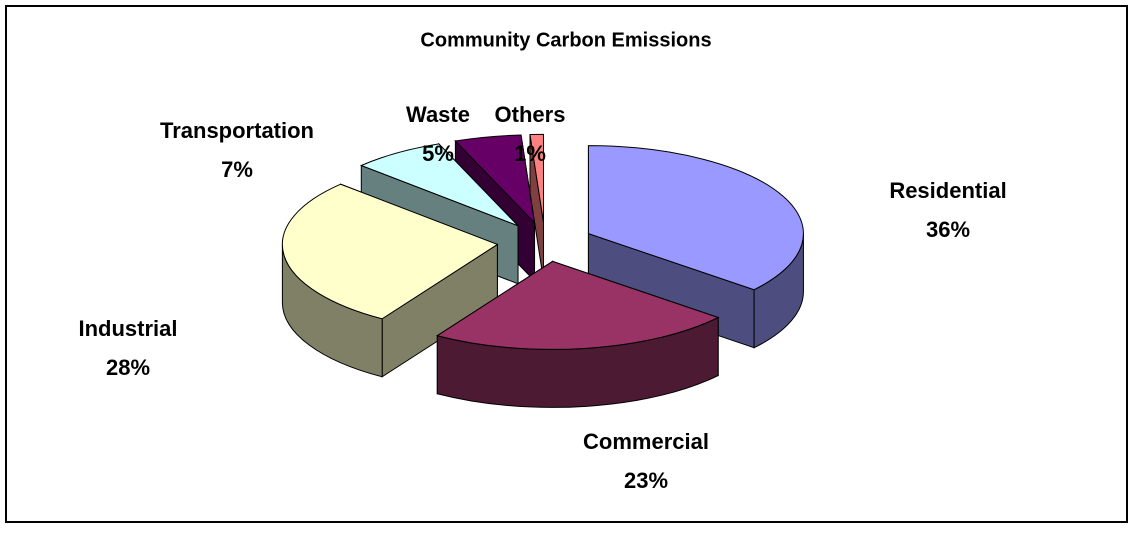  I want to click on slice-value: 28%, so click(128, 367).